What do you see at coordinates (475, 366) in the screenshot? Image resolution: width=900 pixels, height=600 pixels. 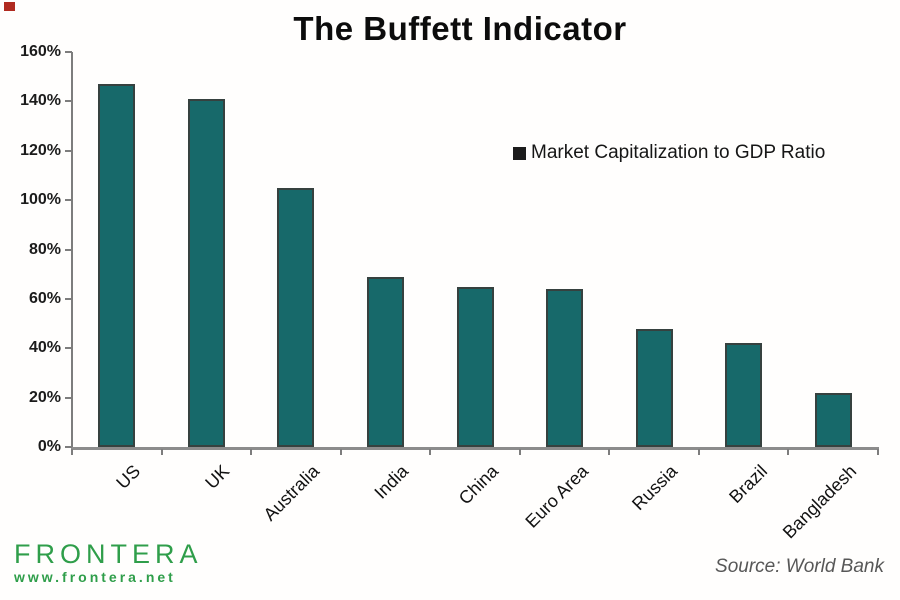 I see `bar-china` at bounding box center [475, 366].